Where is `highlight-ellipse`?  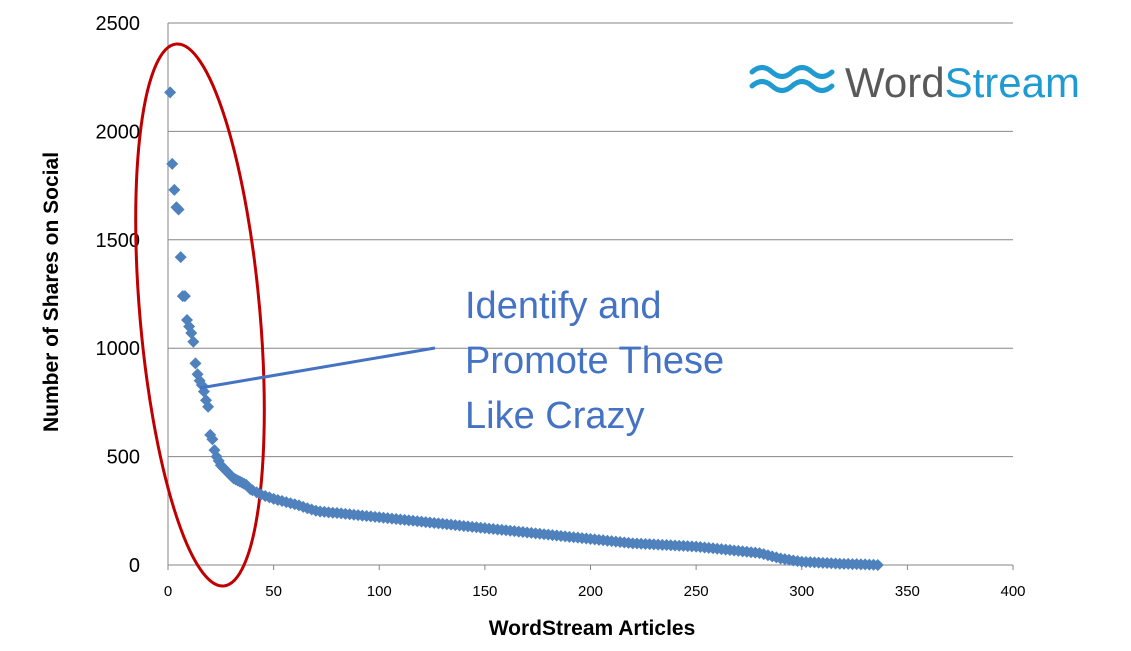
highlight-ellipse is located at coordinates (200, 315).